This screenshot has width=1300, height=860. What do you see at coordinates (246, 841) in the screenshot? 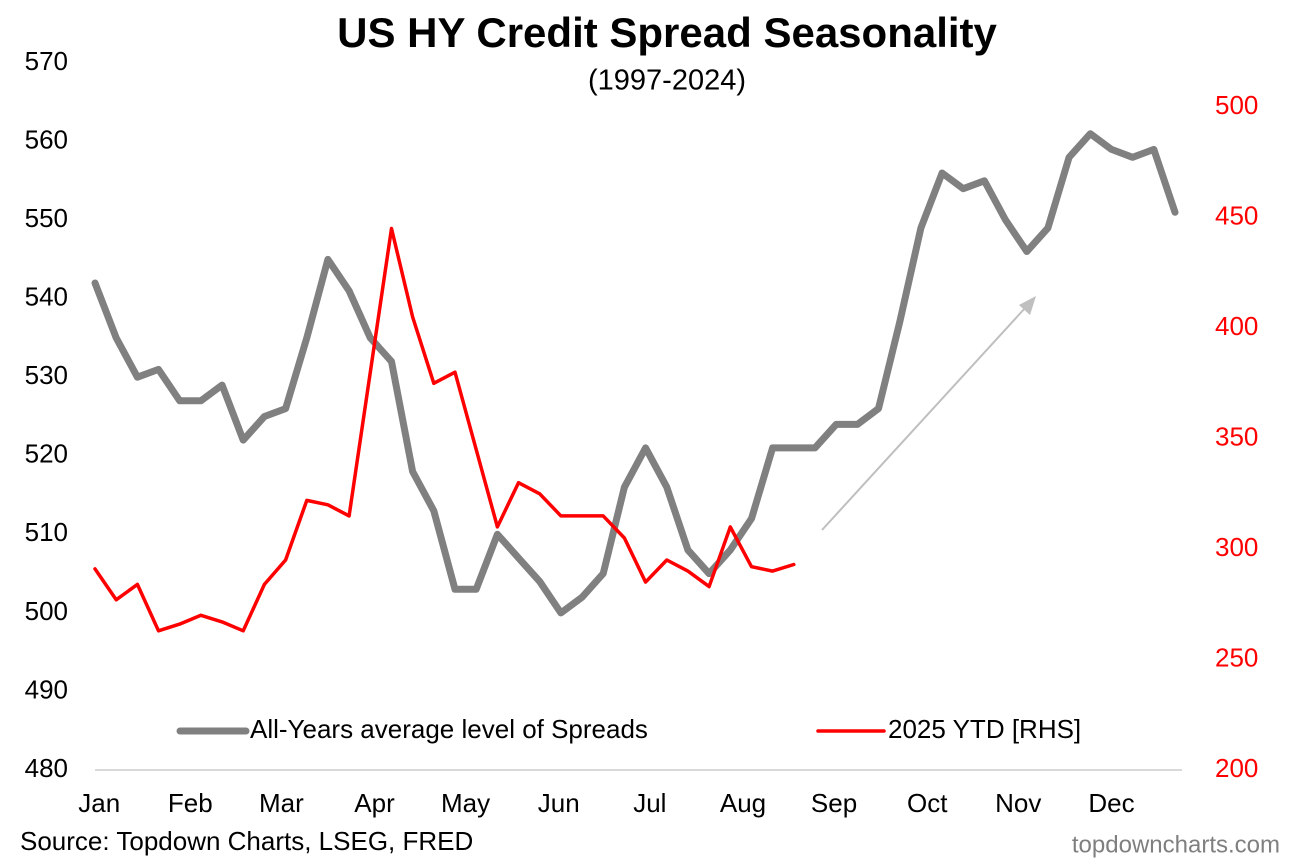
I see `source: Source: Topdown Charts, LSEG, FRED` at bounding box center [246, 841].